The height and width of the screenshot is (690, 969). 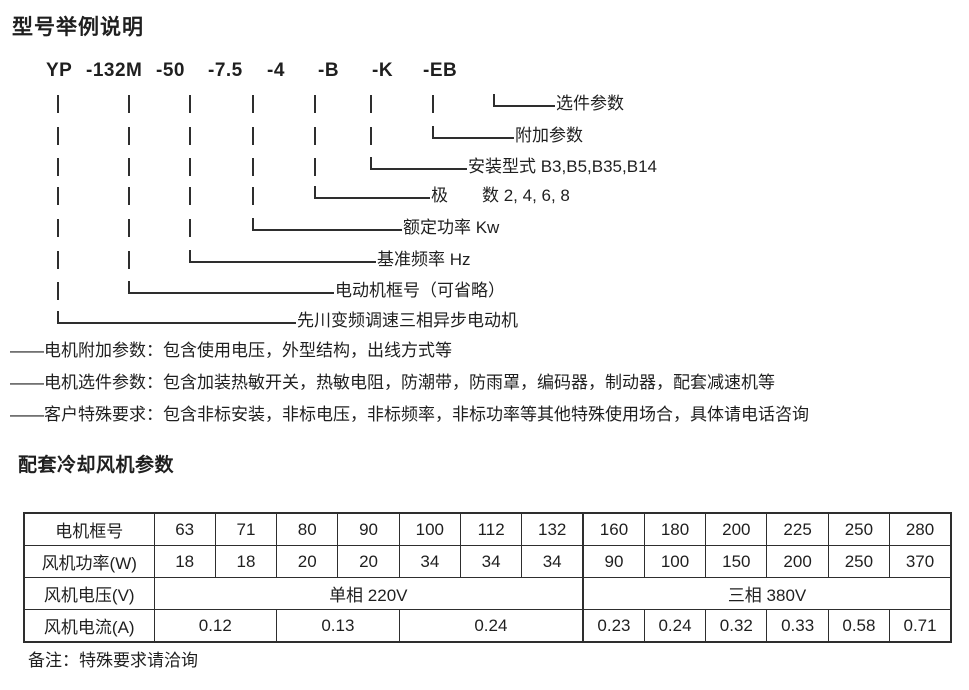 I want to click on table-cell: 370, so click(x=920, y=561).